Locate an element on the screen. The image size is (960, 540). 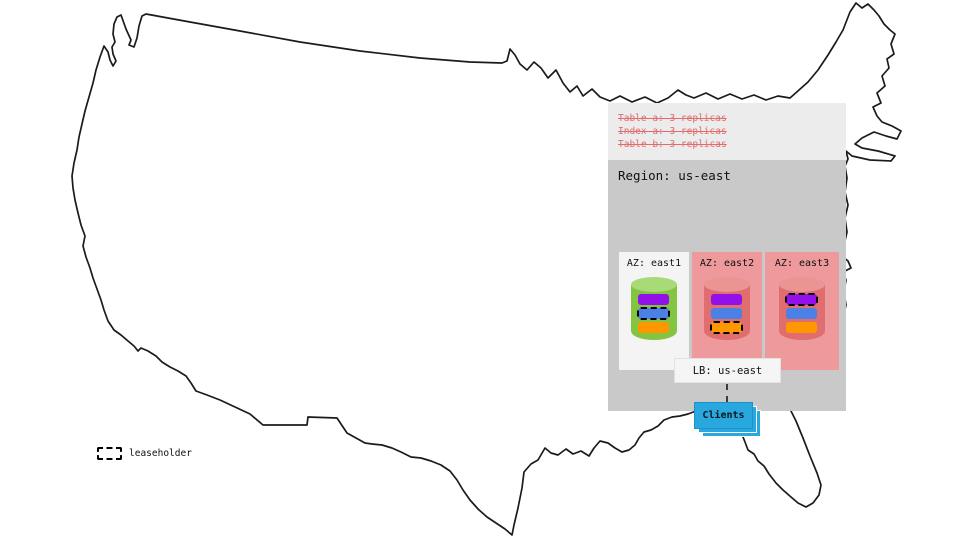
config-line-index-a: Index a: 3 replicas is located at coordinates (672, 131).